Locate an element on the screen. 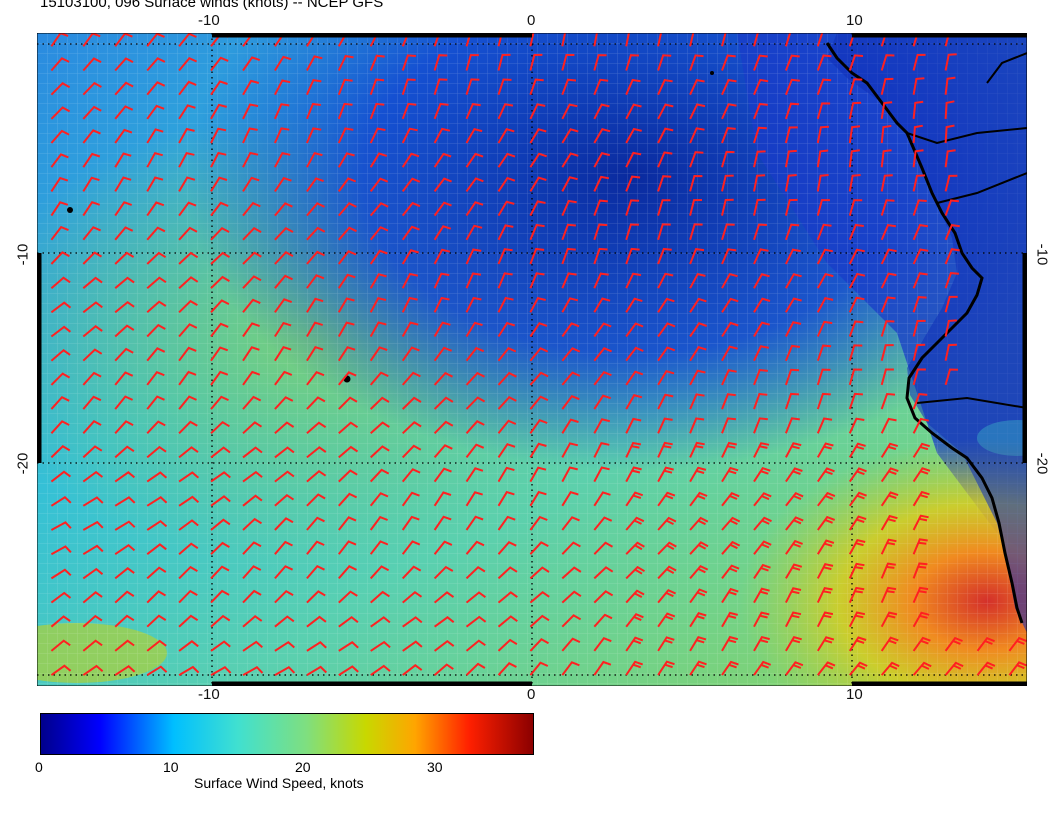  colorbar-tick-10: 10 is located at coordinates (171, 767).